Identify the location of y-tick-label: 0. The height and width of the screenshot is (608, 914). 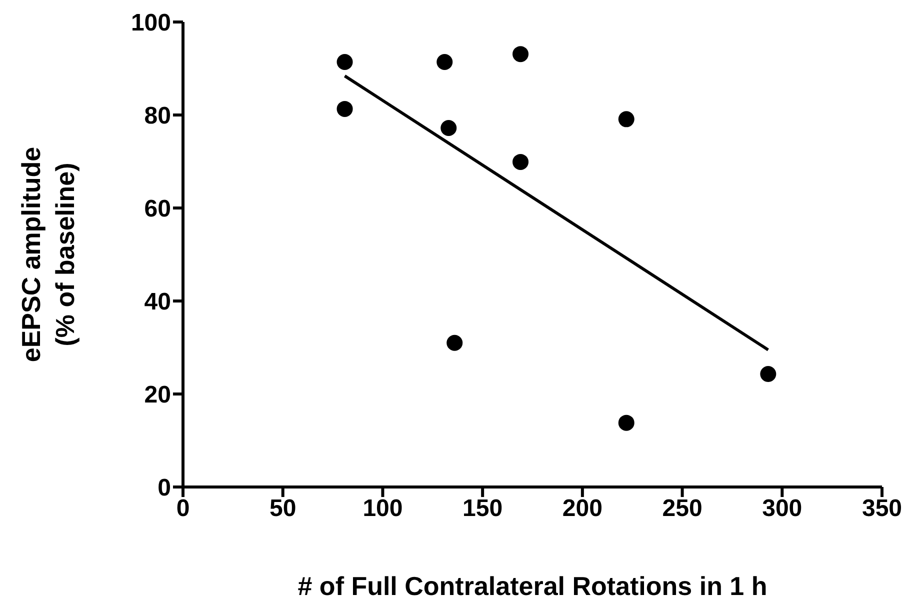
(164, 488).